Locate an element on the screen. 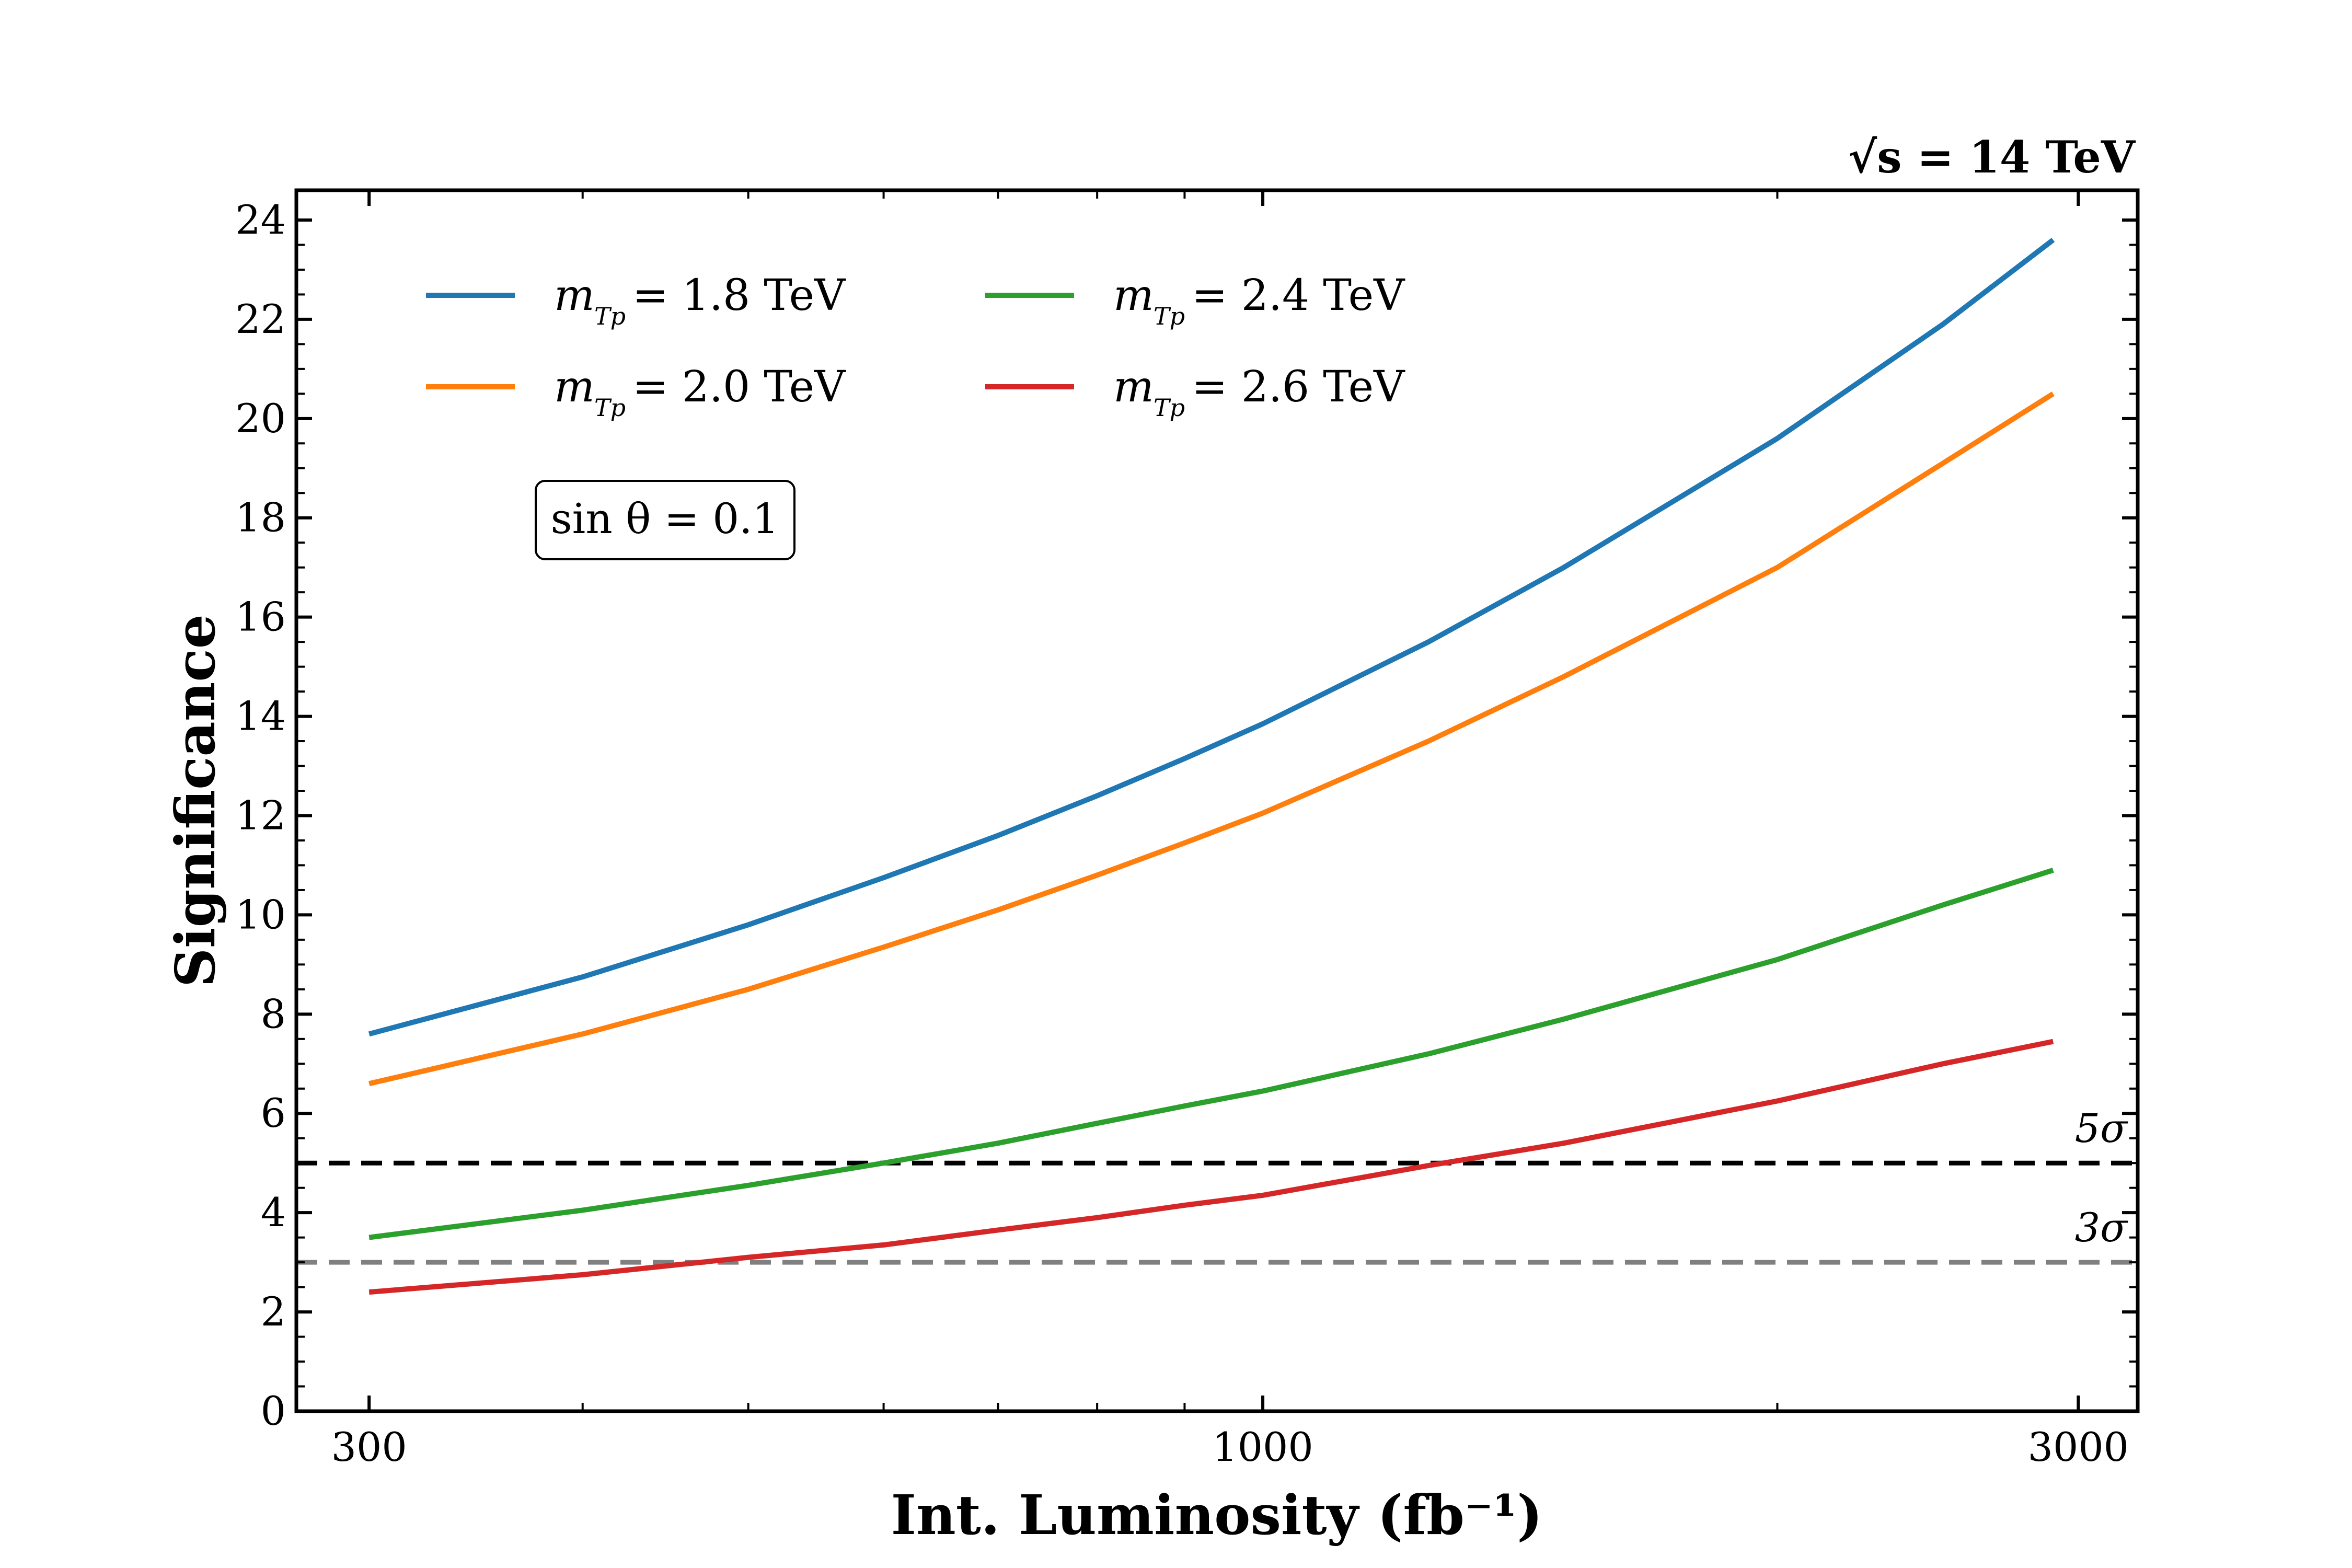 This screenshot has width=2352, height=1568. reference-lines: 5σ 3σ is located at coordinates (1217, 1185).